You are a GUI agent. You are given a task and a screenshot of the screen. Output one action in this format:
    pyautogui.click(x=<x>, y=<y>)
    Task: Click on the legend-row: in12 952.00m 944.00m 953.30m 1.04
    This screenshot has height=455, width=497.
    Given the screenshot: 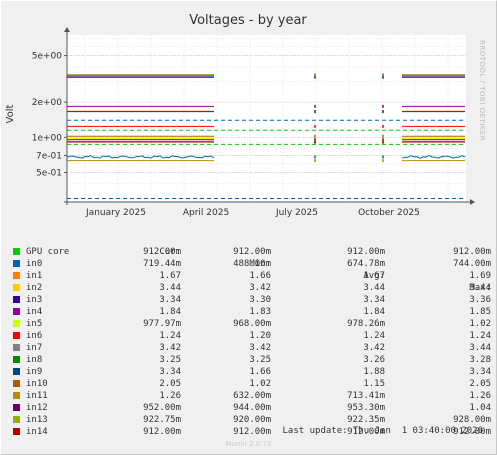 What is the action you would take?
    pyautogui.click(x=252, y=408)
    